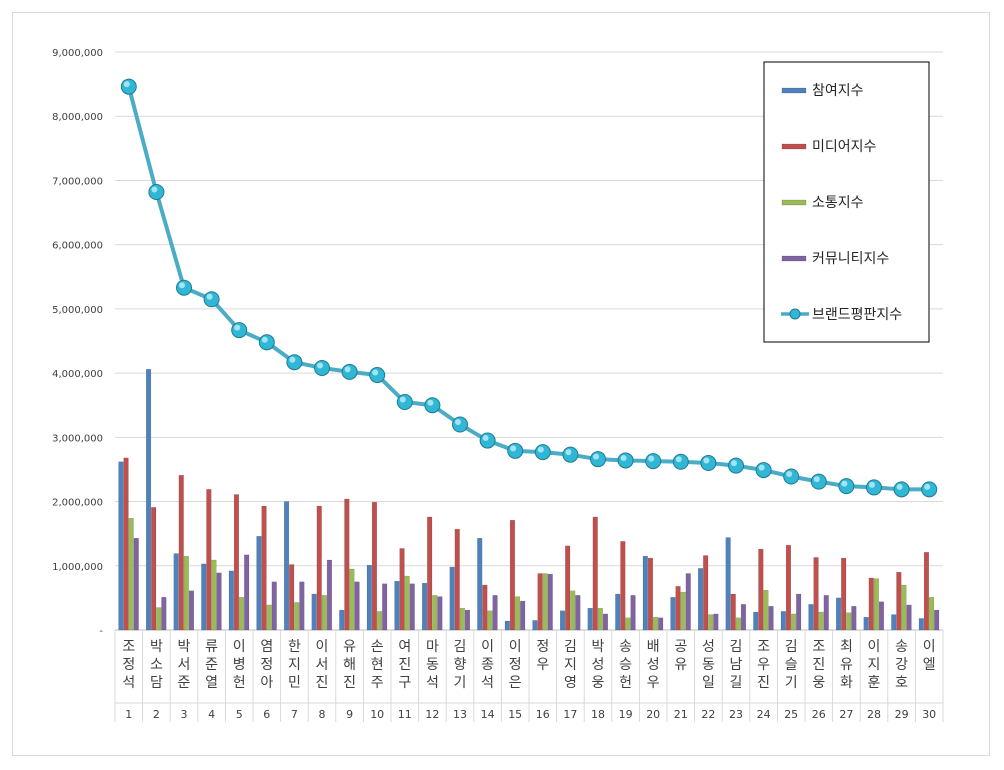  I want to click on rank-label: 13, so click(460, 714).